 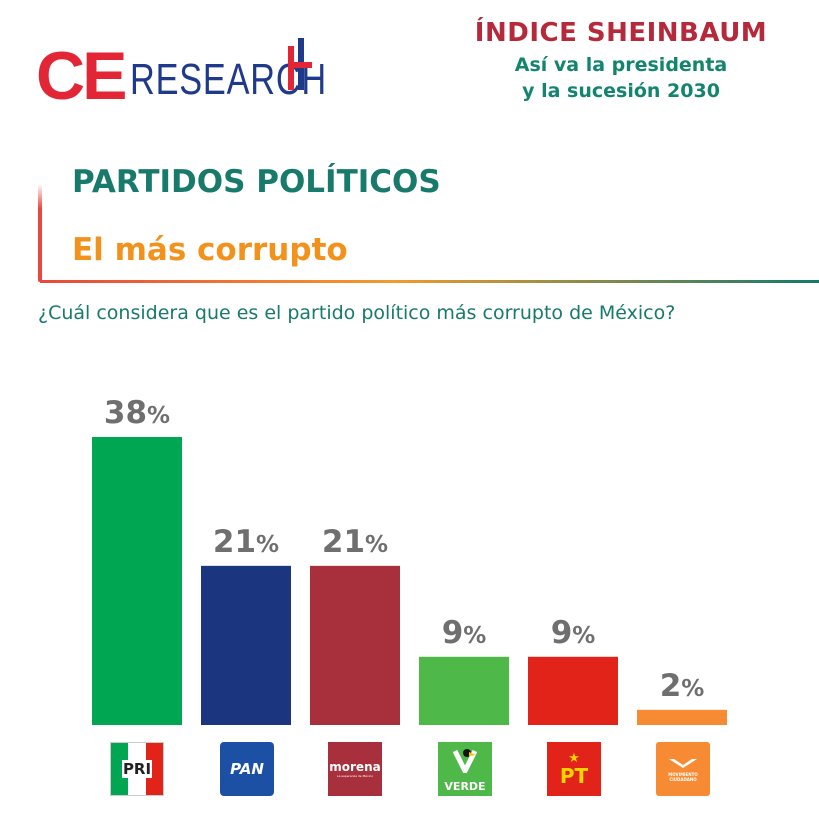 What do you see at coordinates (464, 690) in the screenshot?
I see `bar-verde` at bounding box center [464, 690].